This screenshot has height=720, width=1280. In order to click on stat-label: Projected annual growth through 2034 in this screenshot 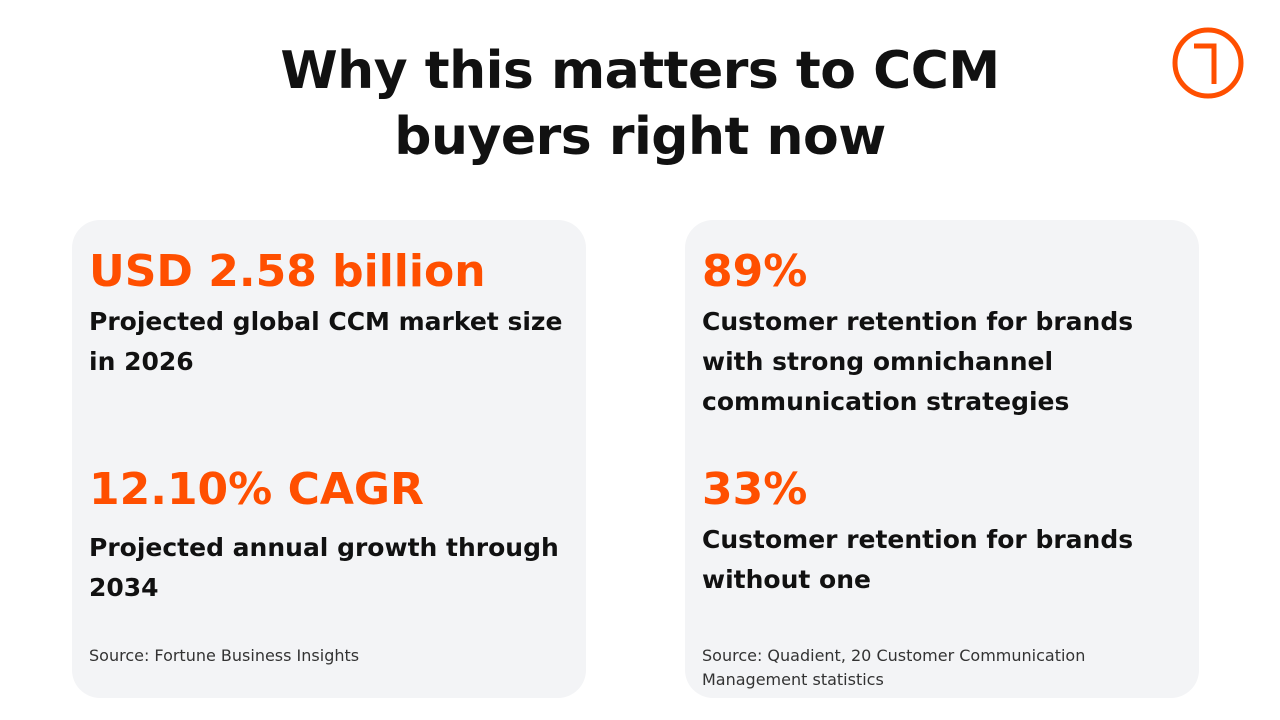, I will do `click(324, 567)`.